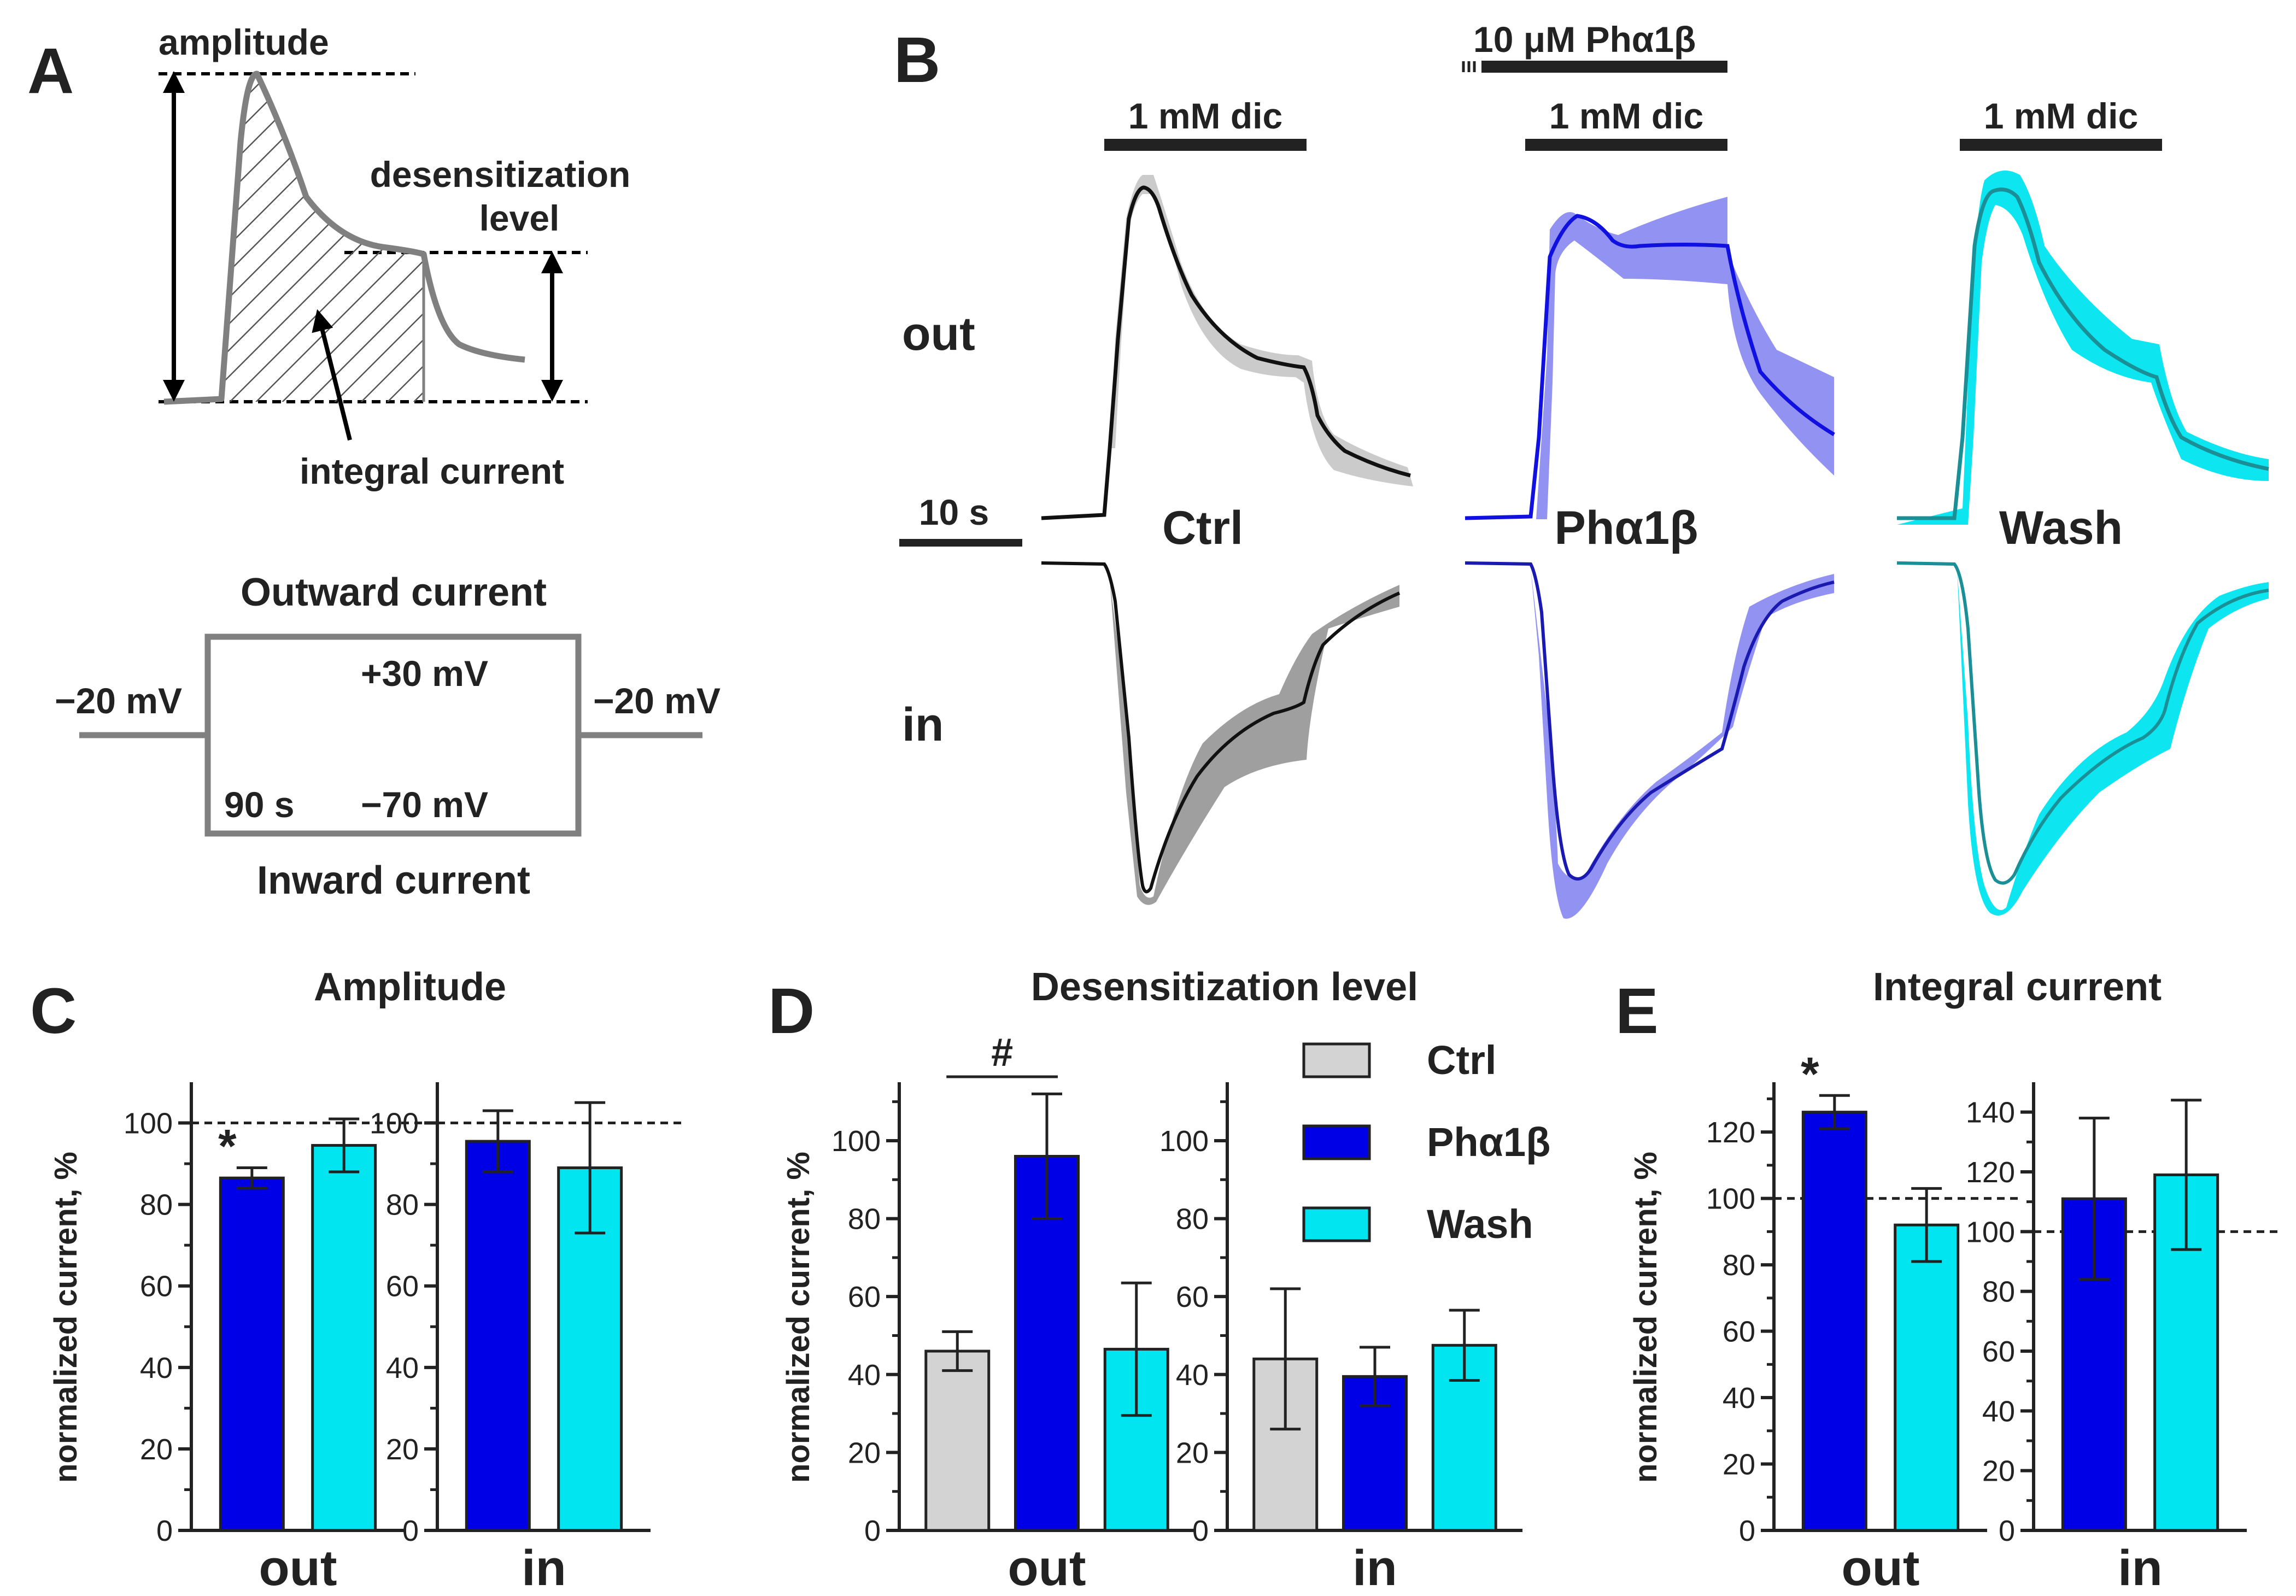 The height and width of the screenshot is (1596, 2296). What do you see at coordinates (156, 1368) in the screenshot?
I see `panel-c-out-tick-label: 40` at bounding box center [156, 1368].